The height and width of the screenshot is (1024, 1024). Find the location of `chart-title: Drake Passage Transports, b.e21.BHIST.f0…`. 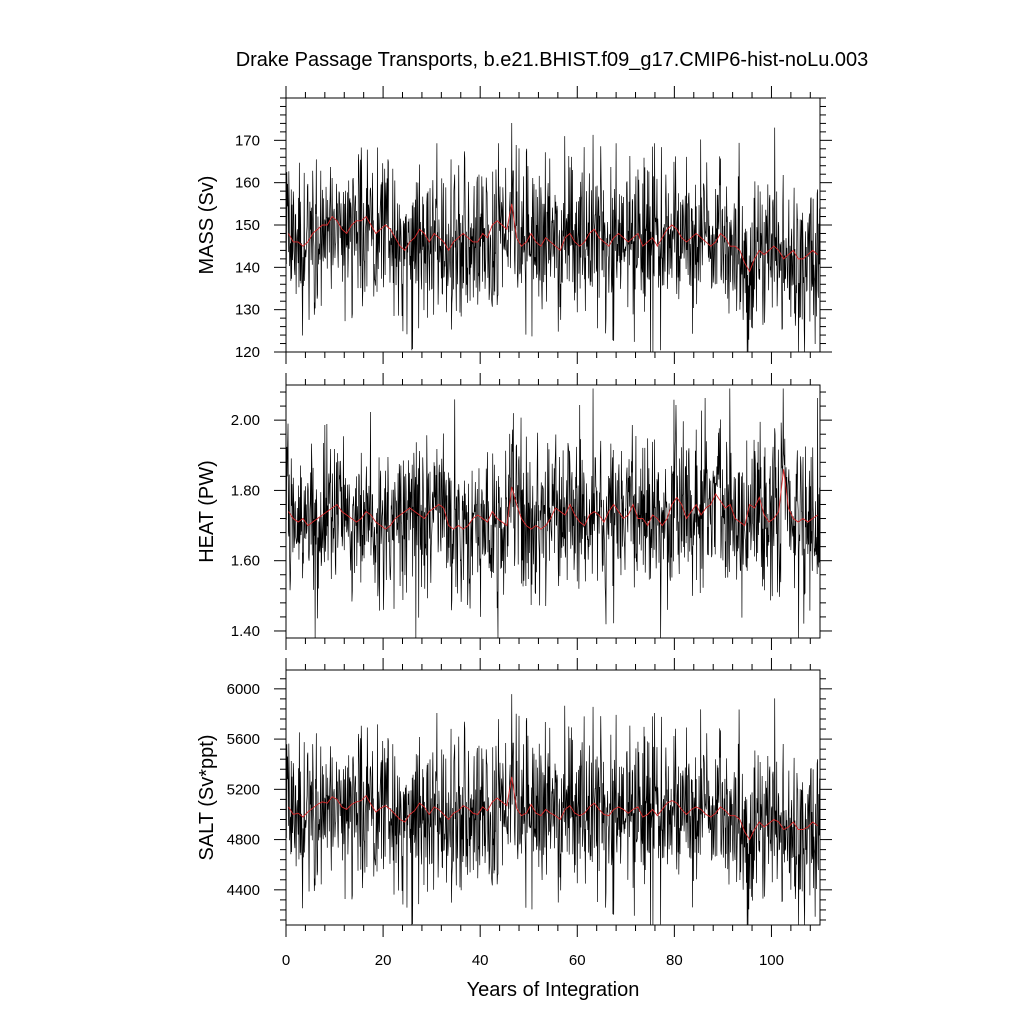

chart-title: Drake Passage Transports, b.e21.BHIST.f0… is located at coordinates (552, 60).